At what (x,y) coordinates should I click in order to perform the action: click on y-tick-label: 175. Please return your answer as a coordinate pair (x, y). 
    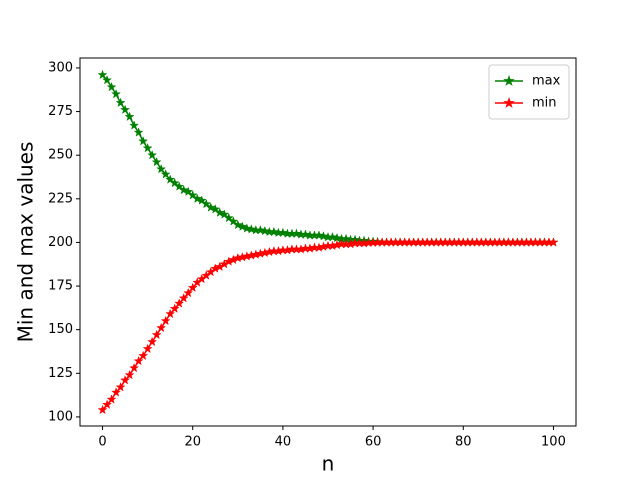
    Looking at the image, I should click on (60, 286).